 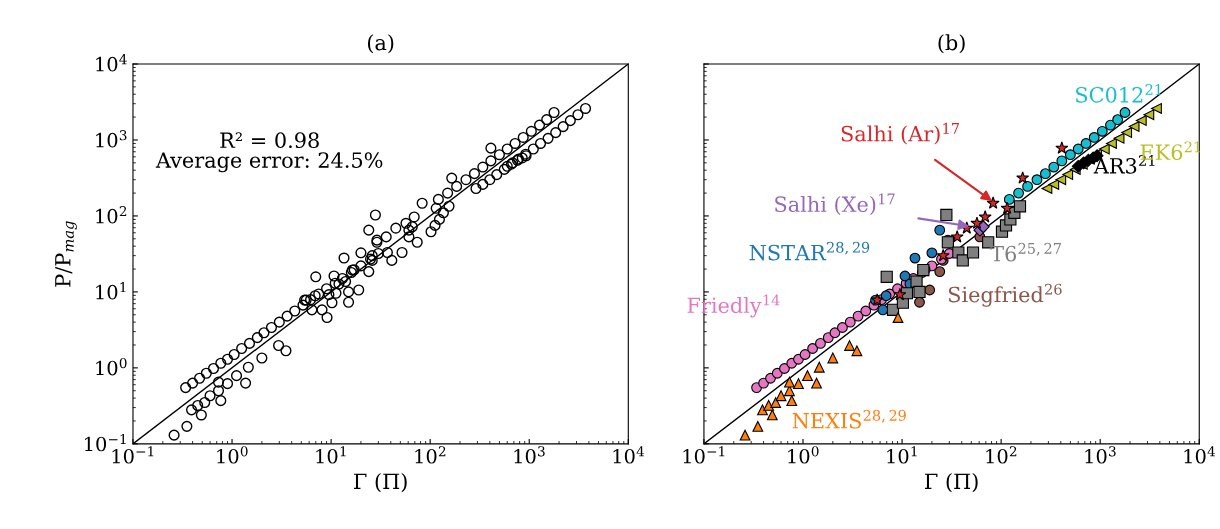 I want to click on text: Salhi (Ar)$^{17}$, so click(x=900, y=133).